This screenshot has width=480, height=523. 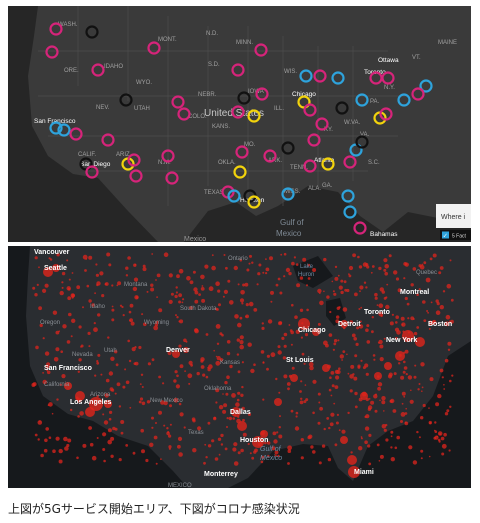 I want to click on case-dot-large, so click(x=176, y=354).